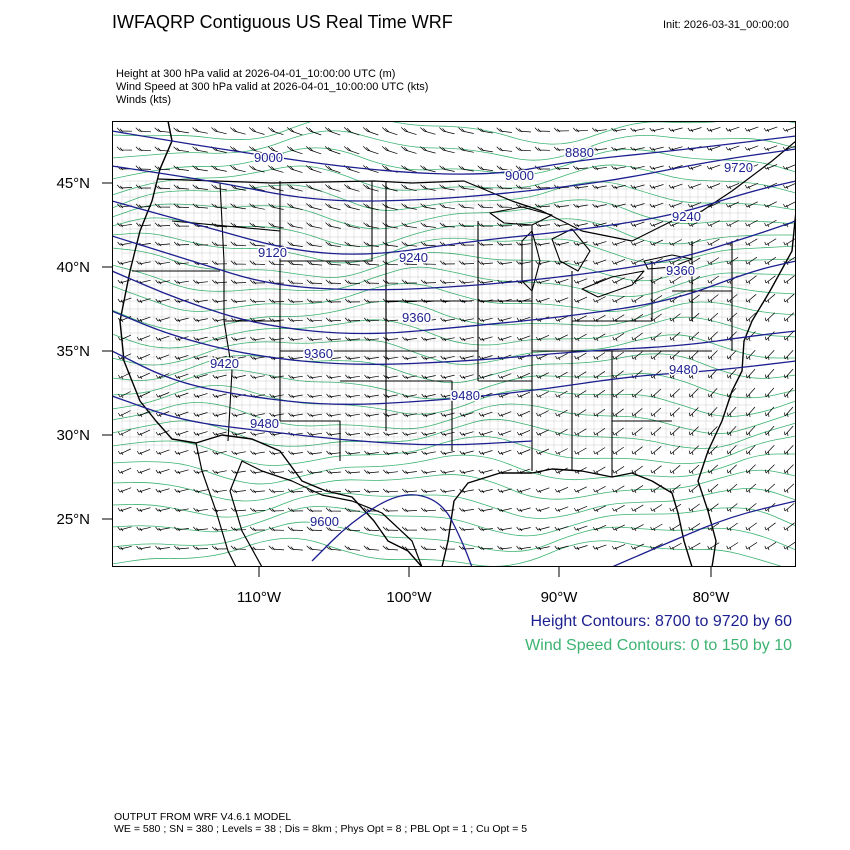  What do you see at coordinates (224, 363) in the screenshot?
I see `height-label: 9420` at bounding box center [224, 363].